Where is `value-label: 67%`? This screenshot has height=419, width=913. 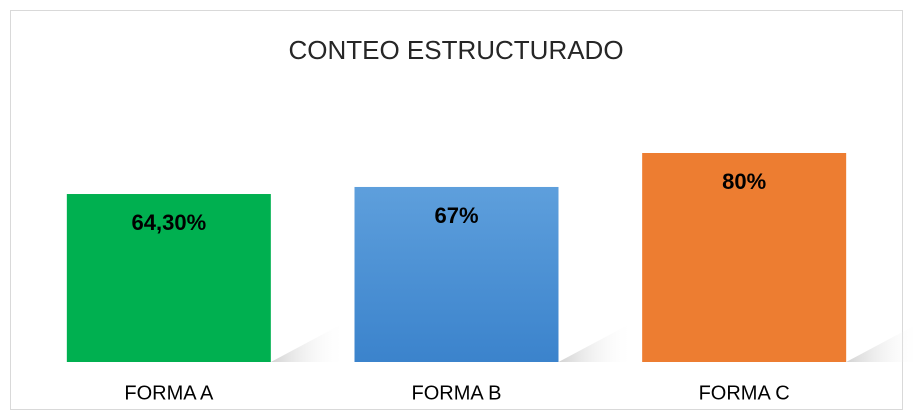 value-label: 67% is located at coordinates (456, 215).